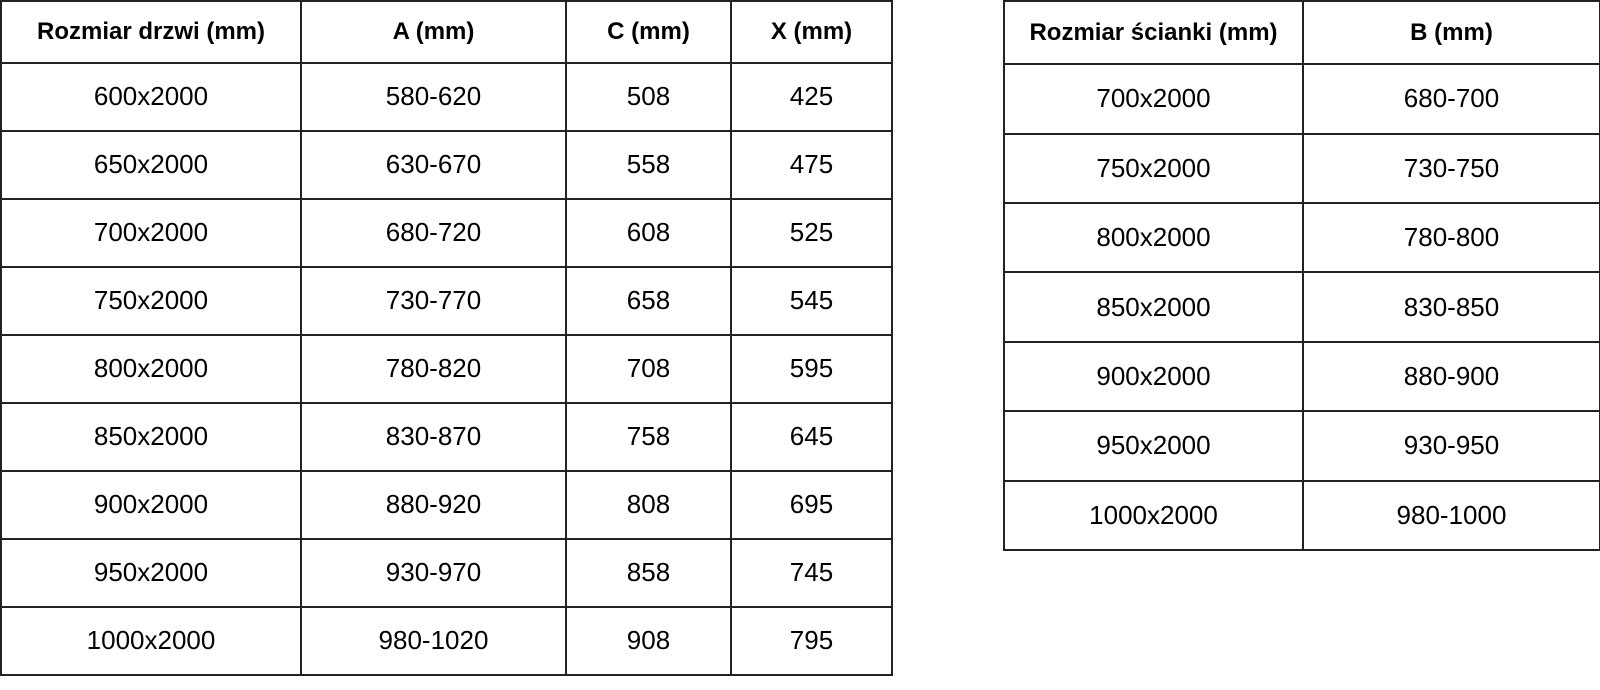 The image size is (1600, 690). What do you see at coordinates (1451, 307) in the screenshot?
I see `table-cell: 830-850` at bounding box center [1451, 307].